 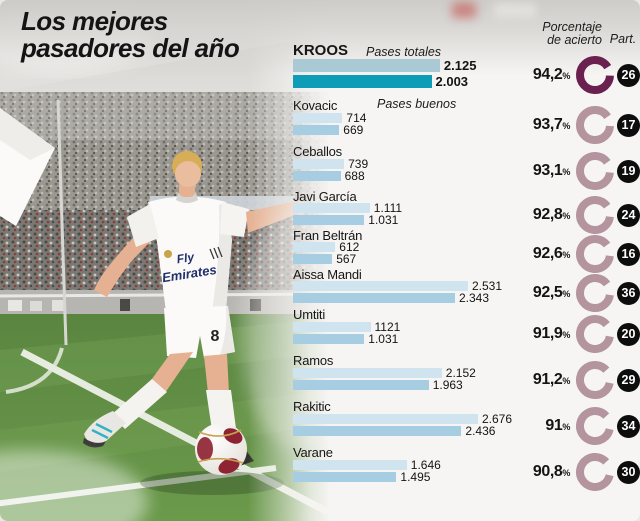 I want to click on value-pases-totales: 612, so click(x=349, y=247).